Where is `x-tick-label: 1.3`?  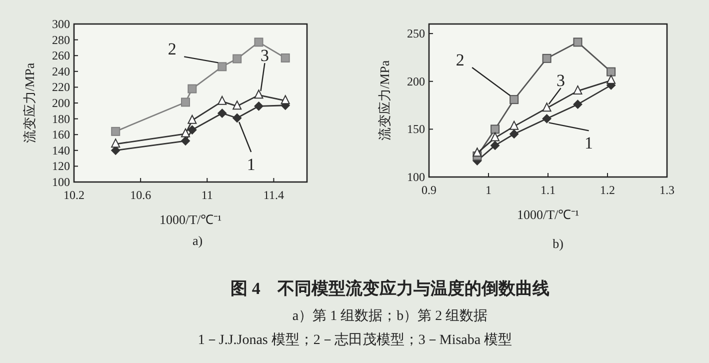 x-tick-label: 1.3 is located at coordinates (667, 190).